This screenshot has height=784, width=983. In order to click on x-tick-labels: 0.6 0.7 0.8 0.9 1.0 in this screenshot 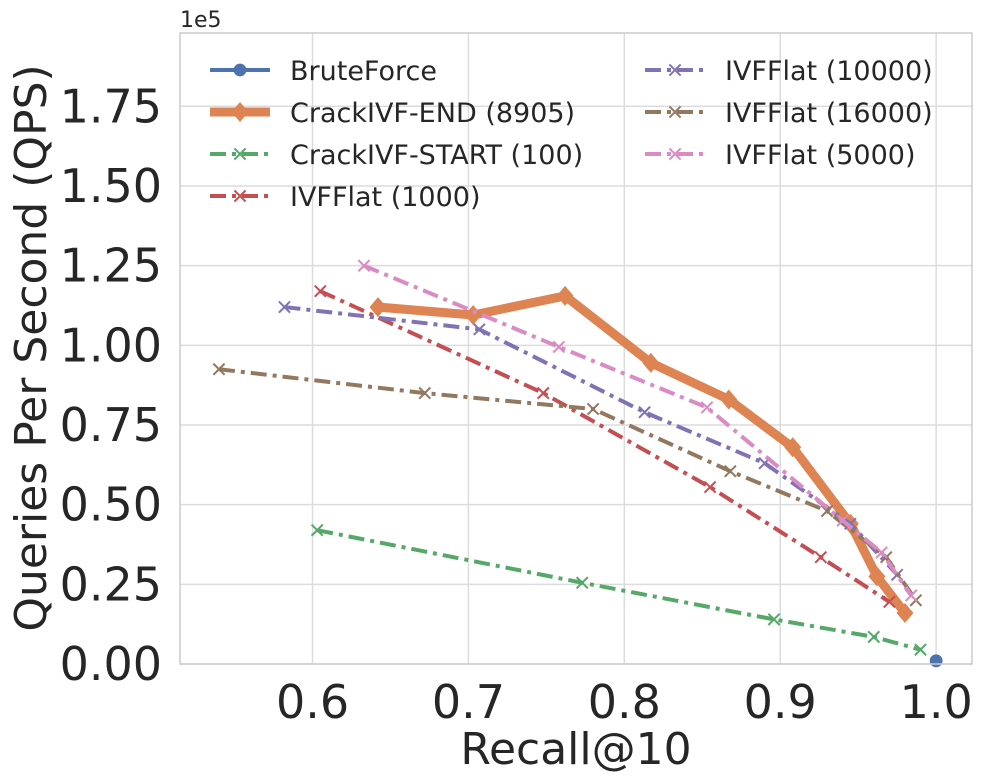, I will do `click(624, 702)`.